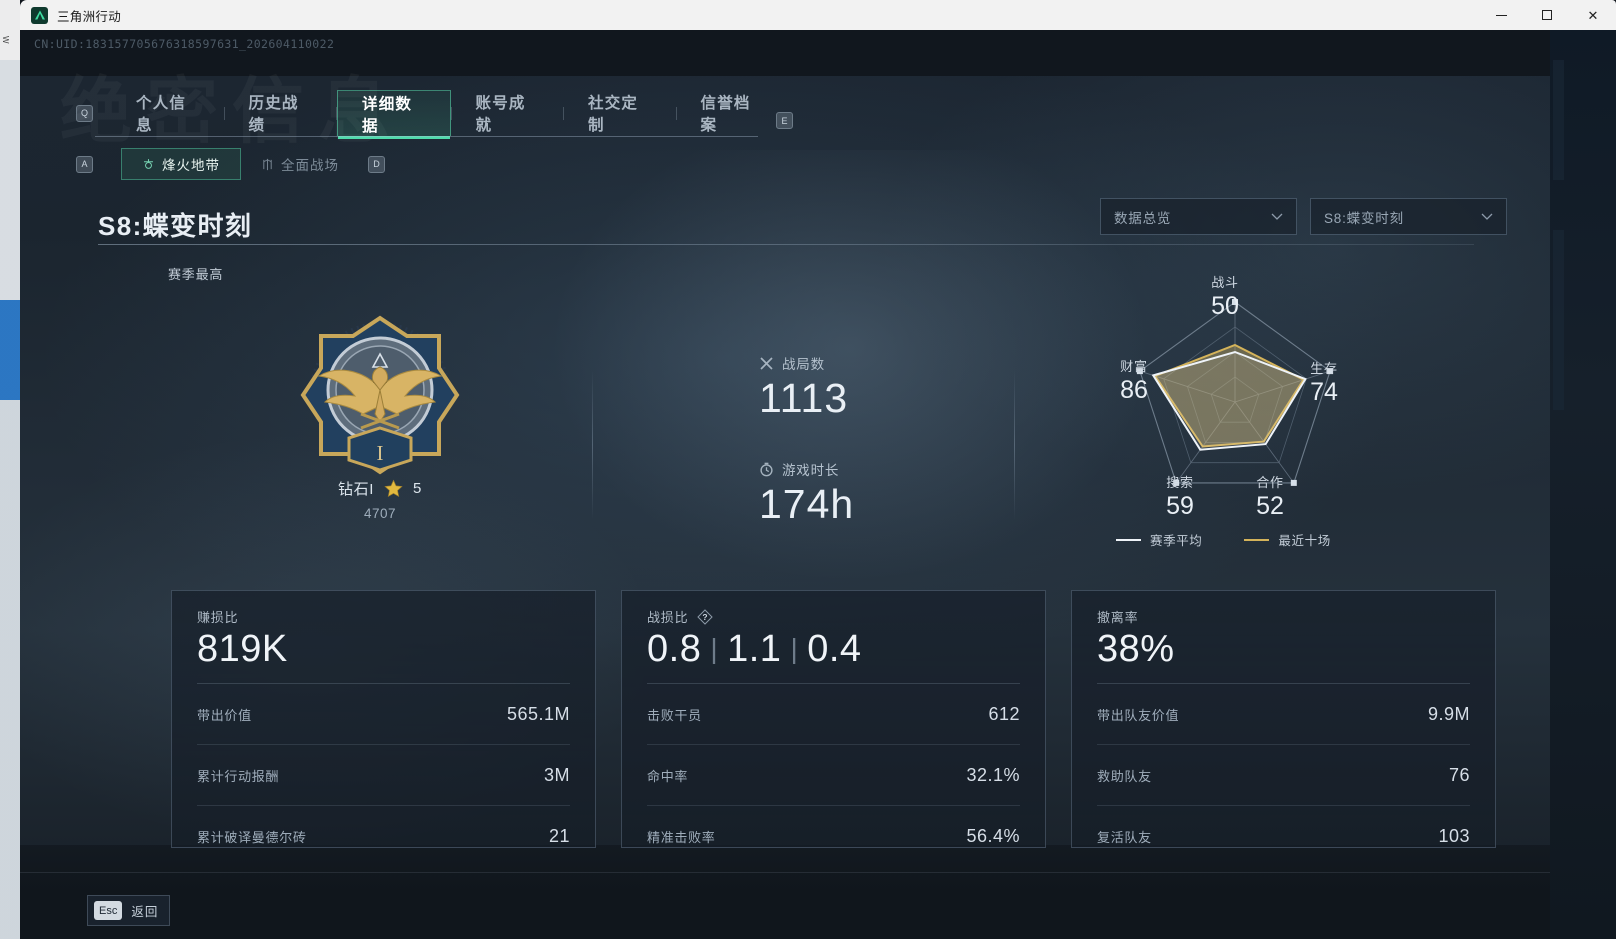 The image size is (1616, 939). What do you see at coordinates (804, 398) in the screenshot?
I see `stat-matches-value: 1113` at bounding box center [804, 398].